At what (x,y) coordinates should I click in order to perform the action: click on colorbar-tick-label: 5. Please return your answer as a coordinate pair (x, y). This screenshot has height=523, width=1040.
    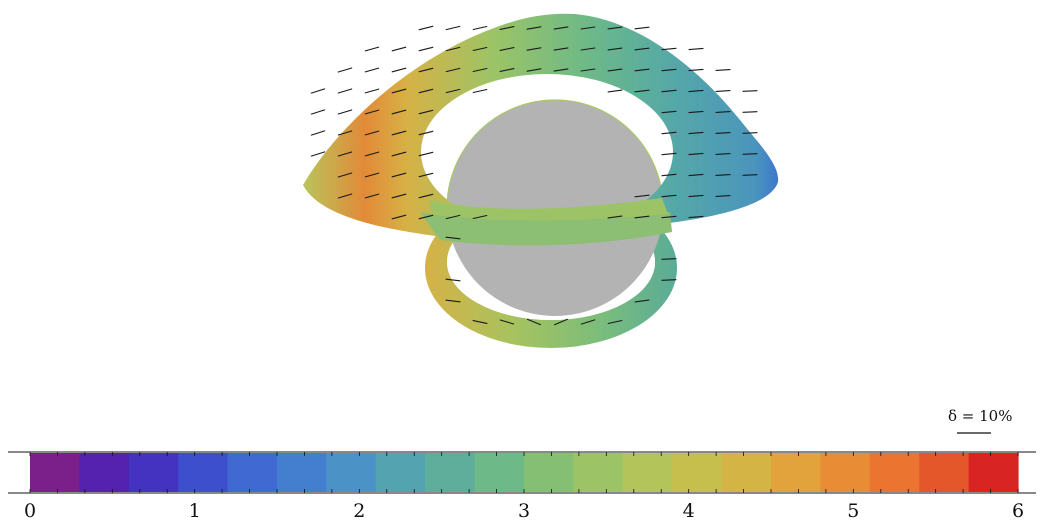
    Looking at the image, I should click on (853, 511).